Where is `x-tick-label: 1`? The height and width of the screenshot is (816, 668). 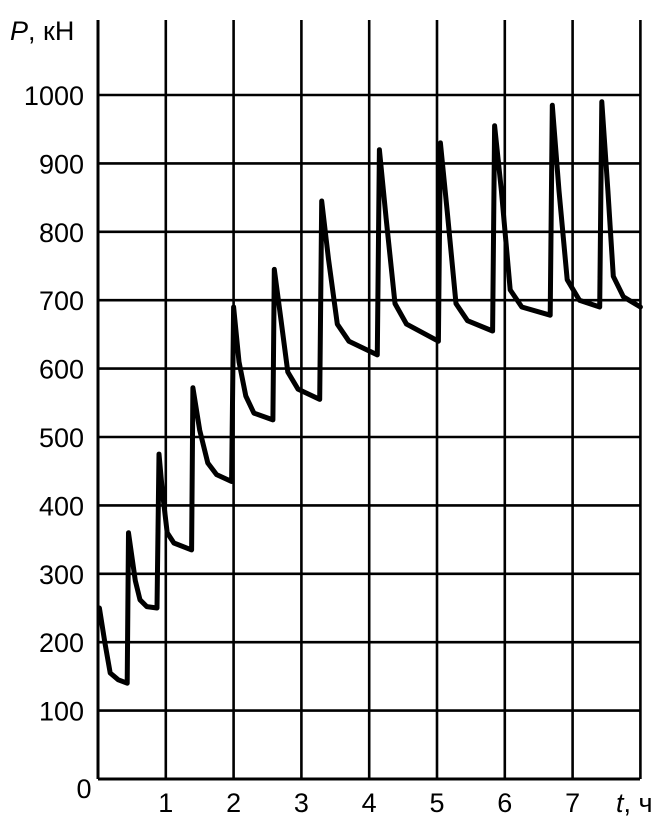 x-tick-label: 1 is located at coordinates (165, 802).